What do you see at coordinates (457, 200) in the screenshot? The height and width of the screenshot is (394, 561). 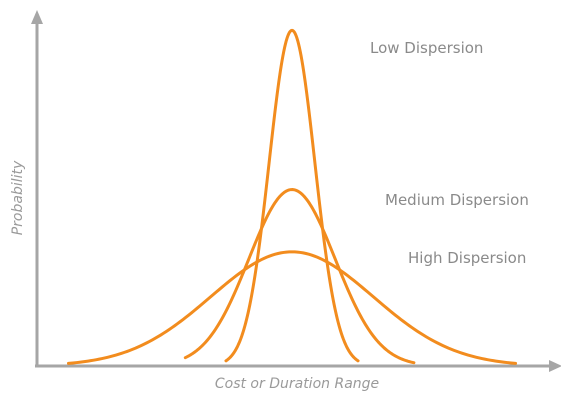 I see `series-label-medium: Medium Dispersion` at bounding box center [457, 200].